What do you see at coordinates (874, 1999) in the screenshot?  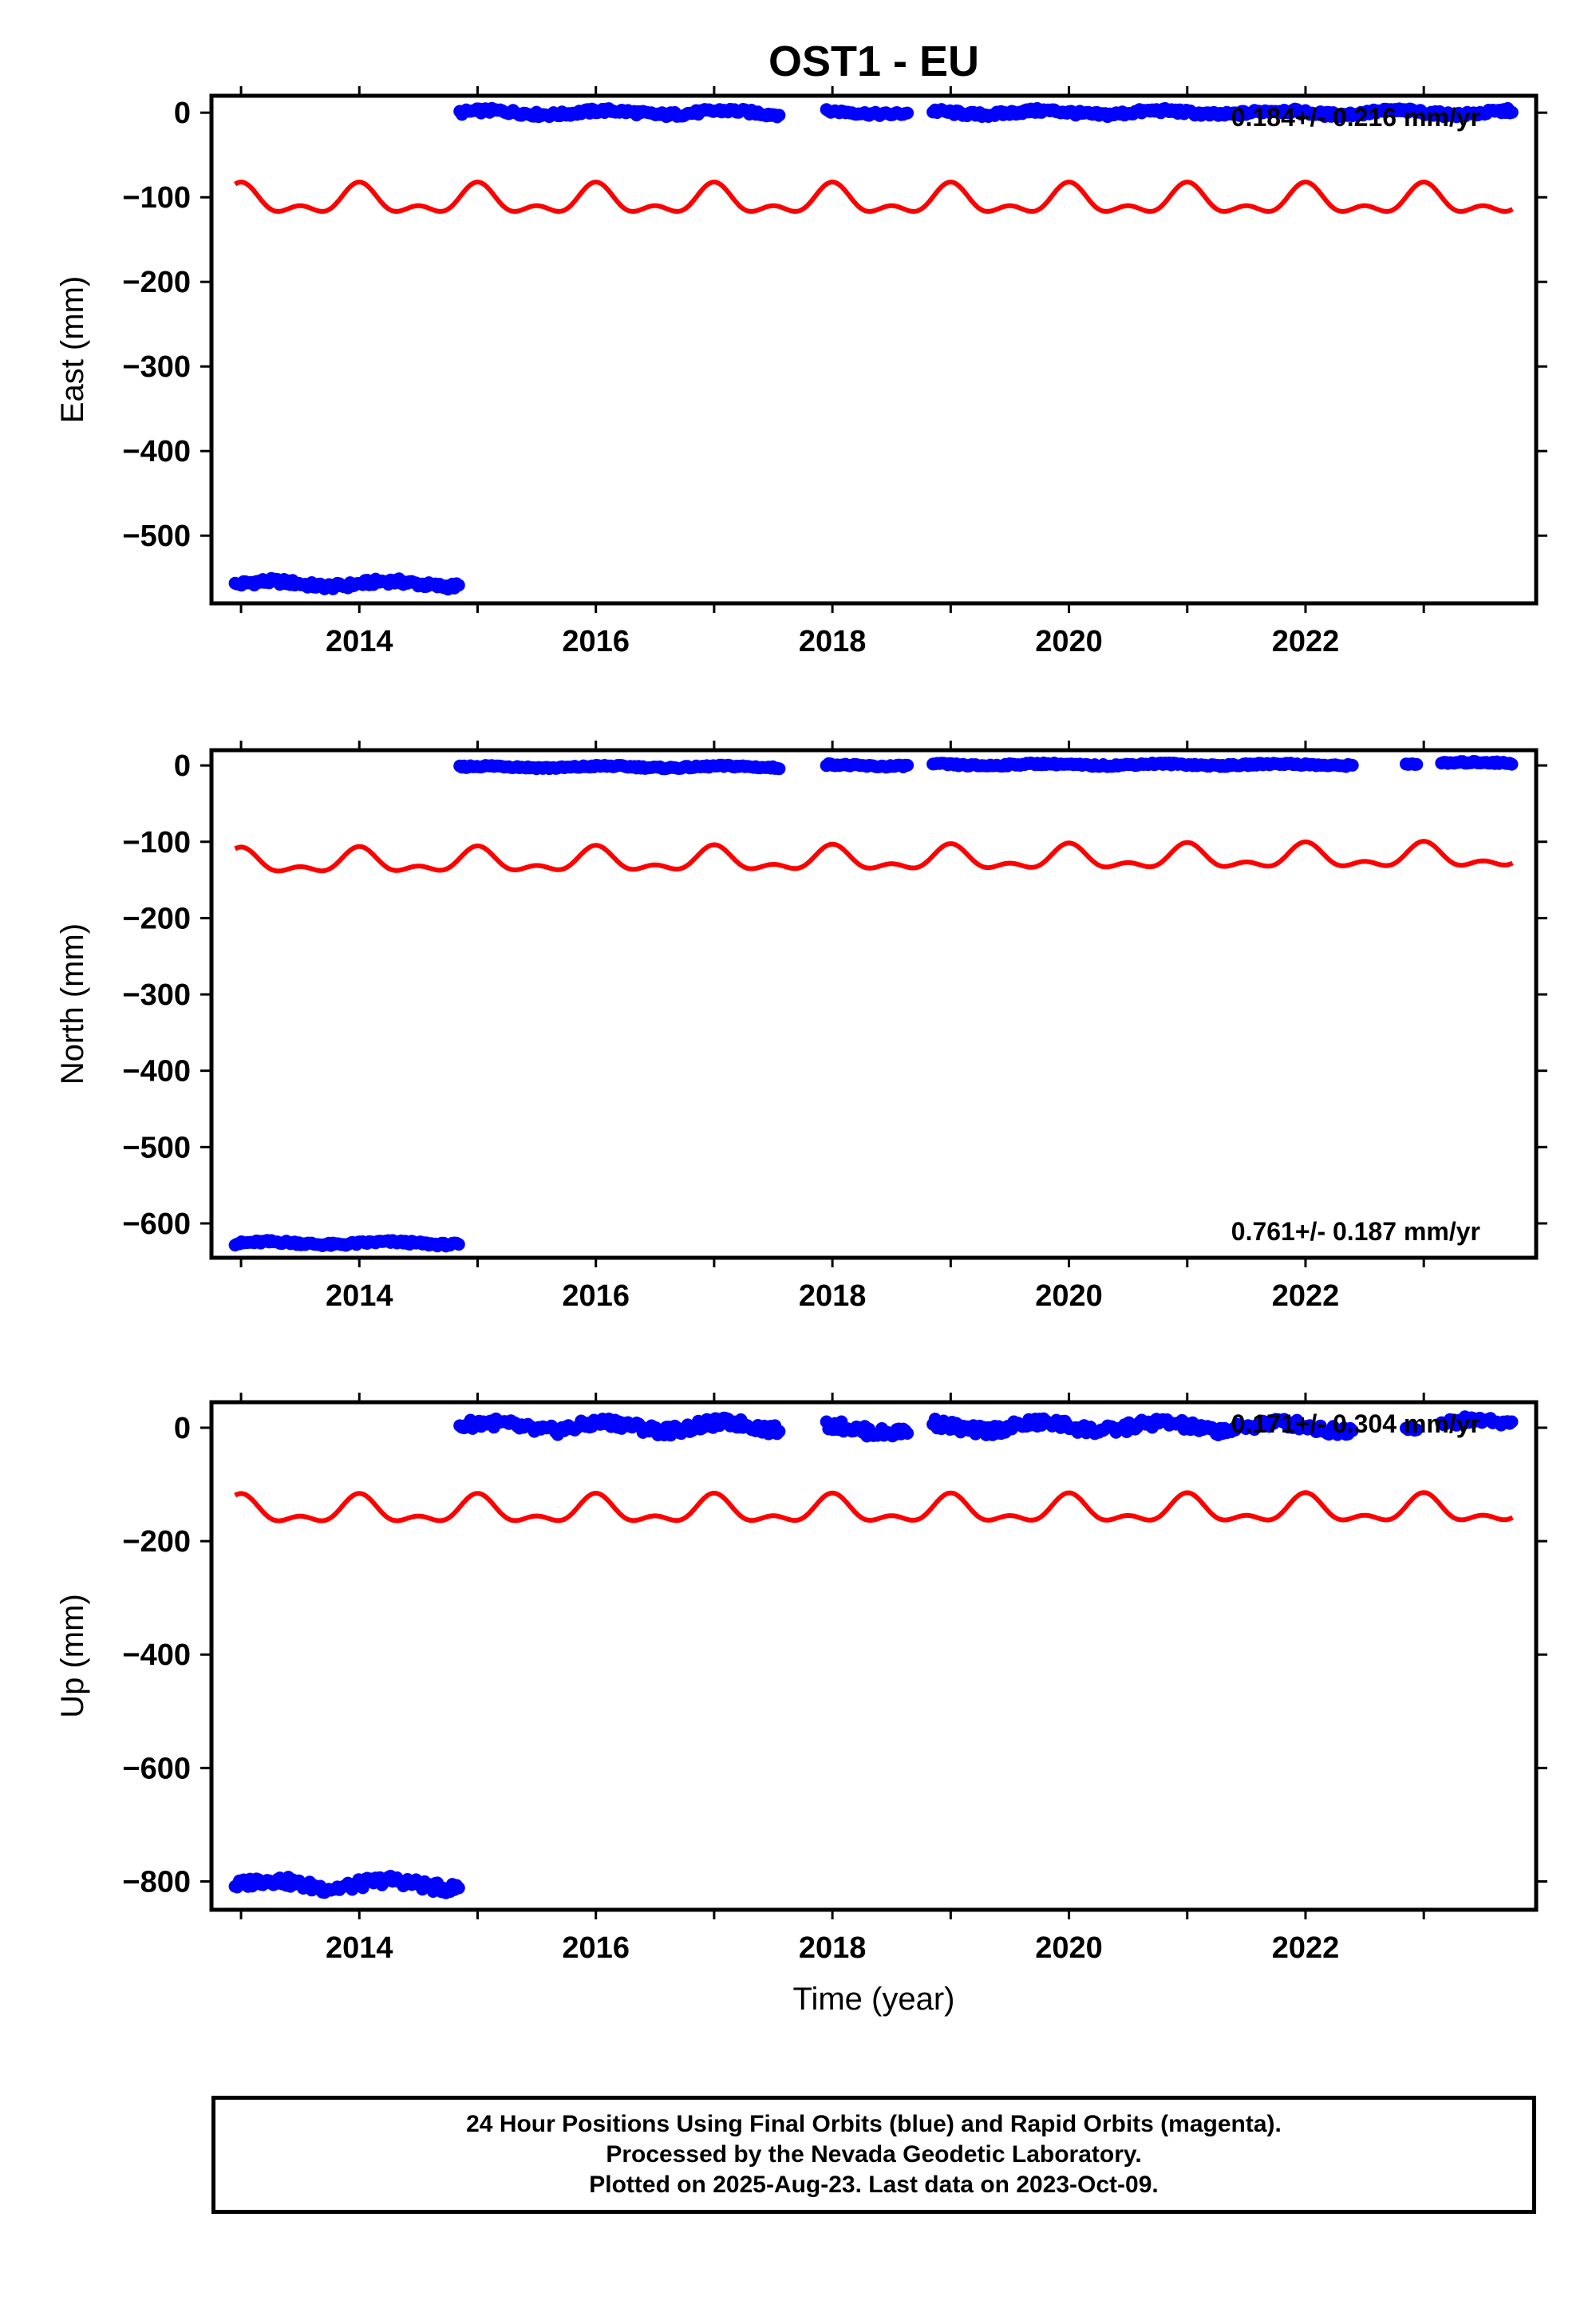 I see `x-axis-label: Time (year)` at bounding box center [874, 1999].